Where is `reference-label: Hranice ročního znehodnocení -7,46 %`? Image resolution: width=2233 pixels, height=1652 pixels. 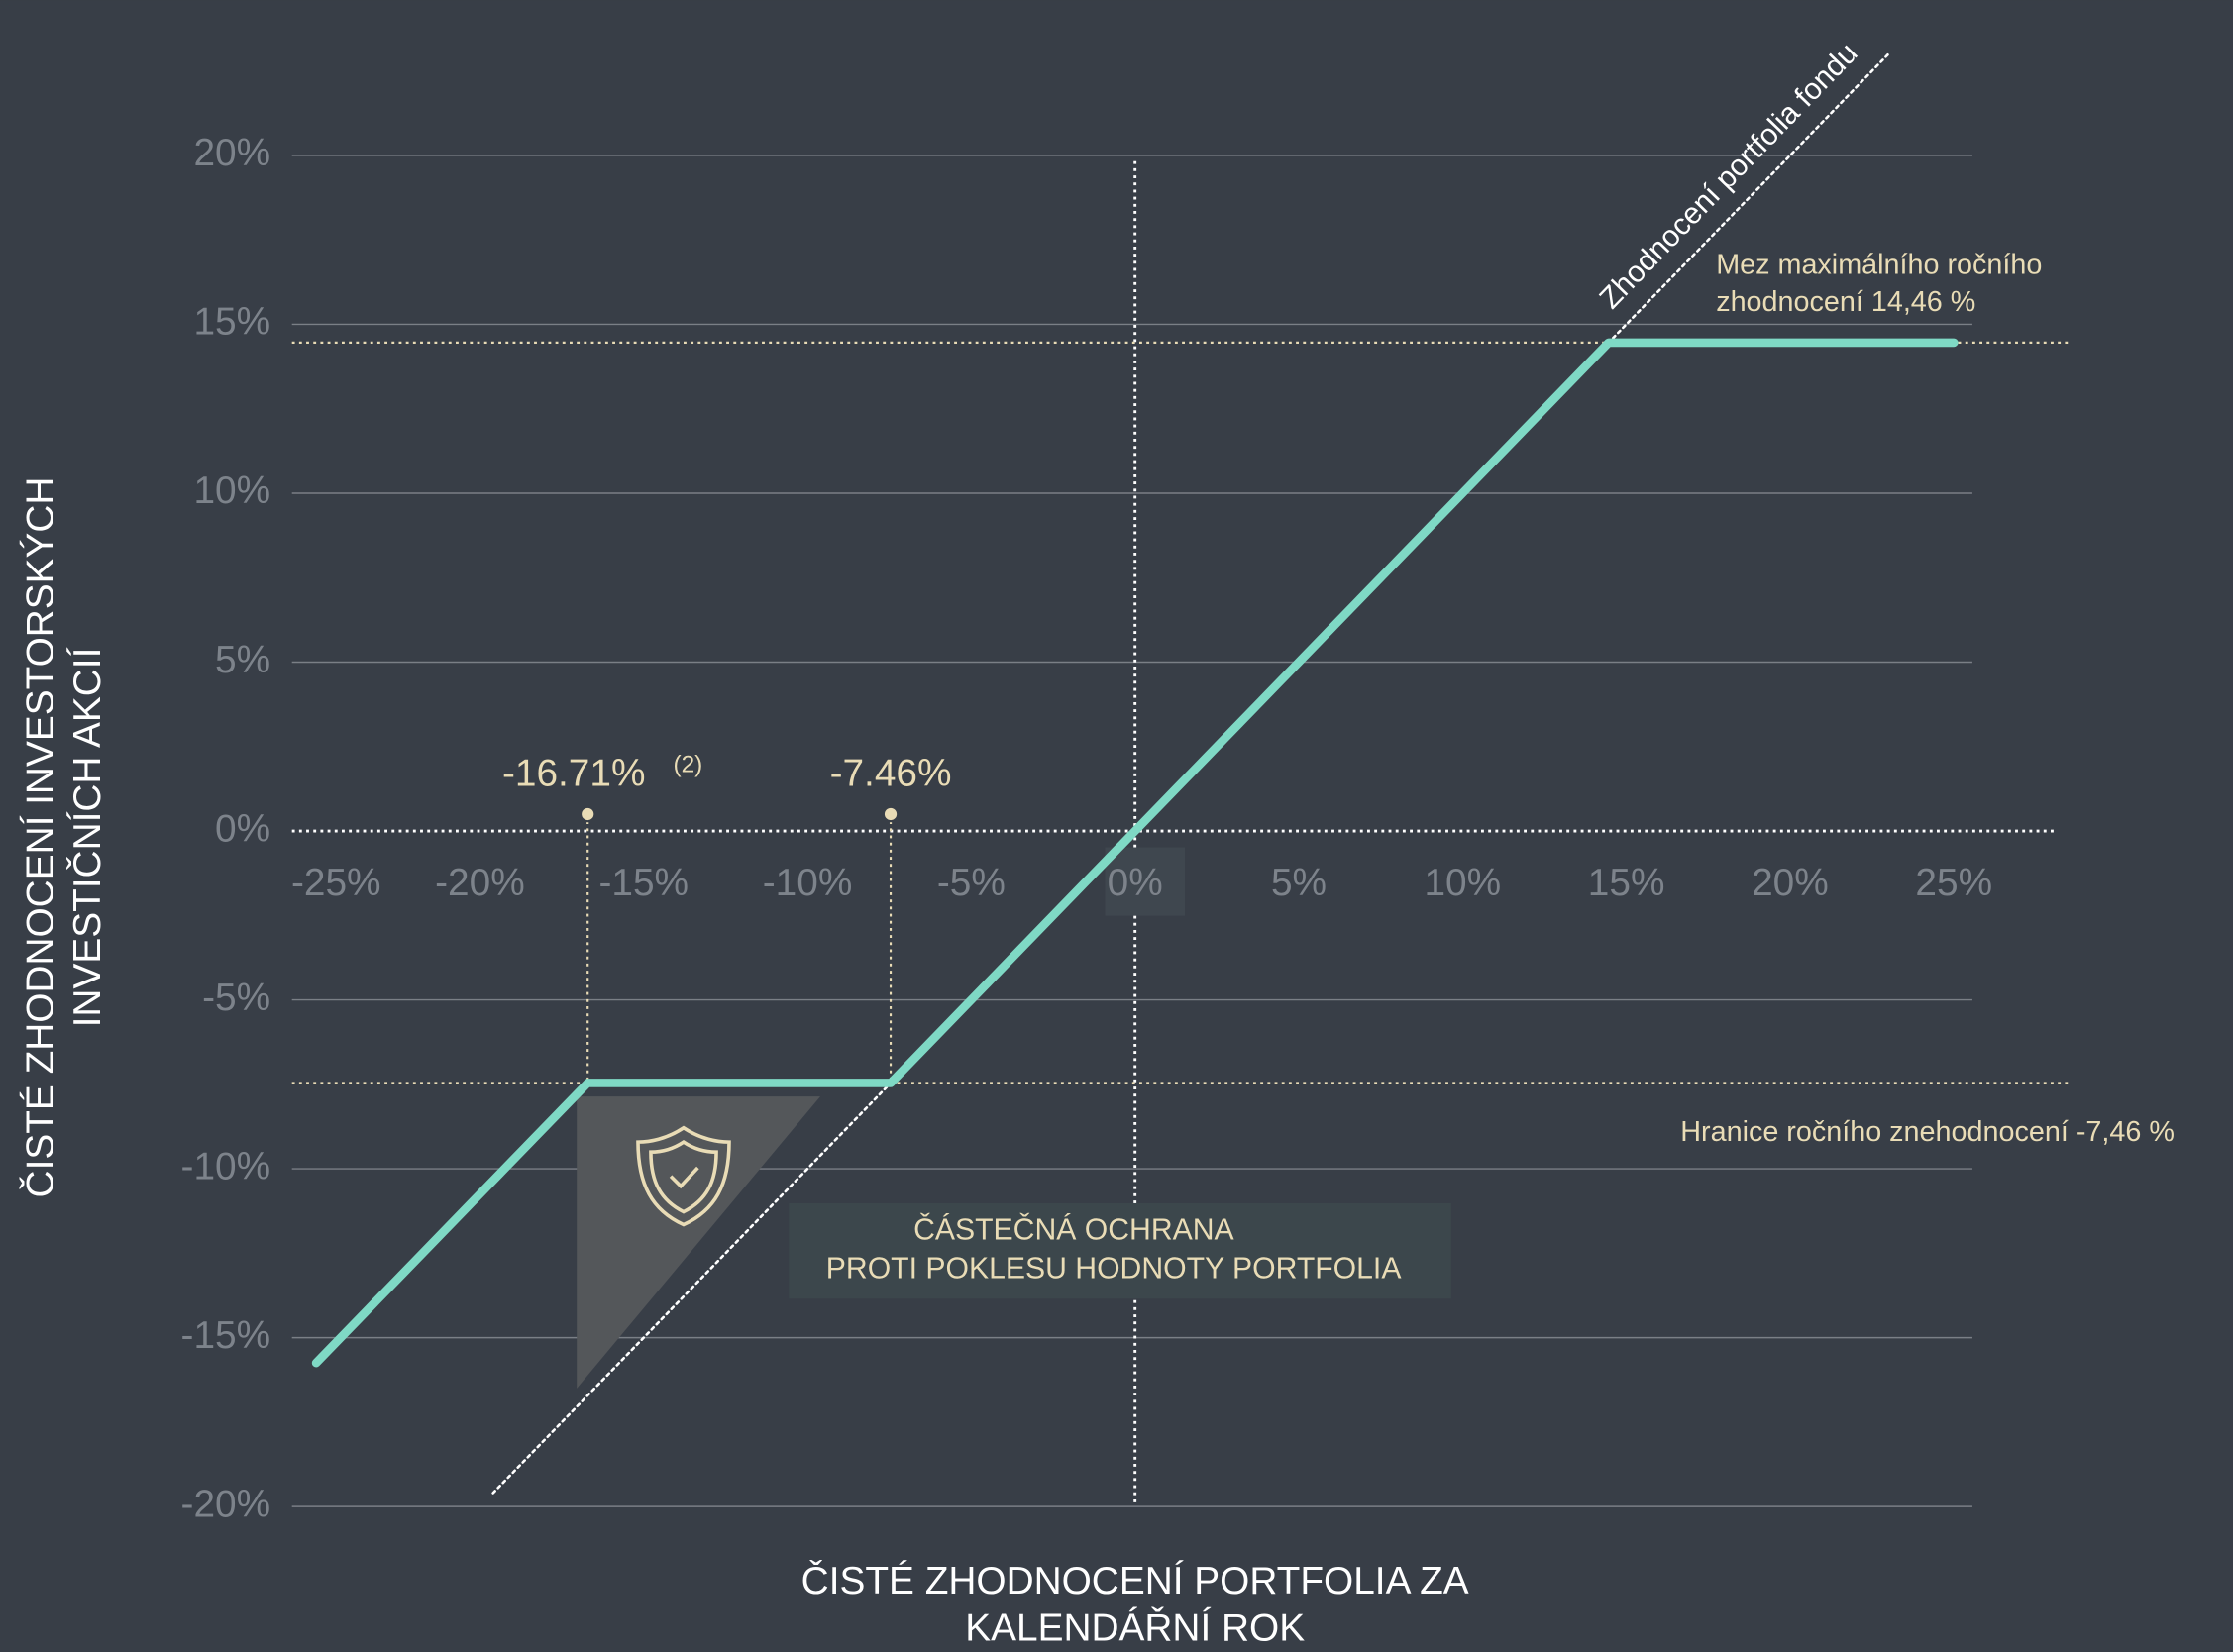 reference-label: Hranice ročního znehodnocení -7,46 % is located at coordinates (1927, 1132).